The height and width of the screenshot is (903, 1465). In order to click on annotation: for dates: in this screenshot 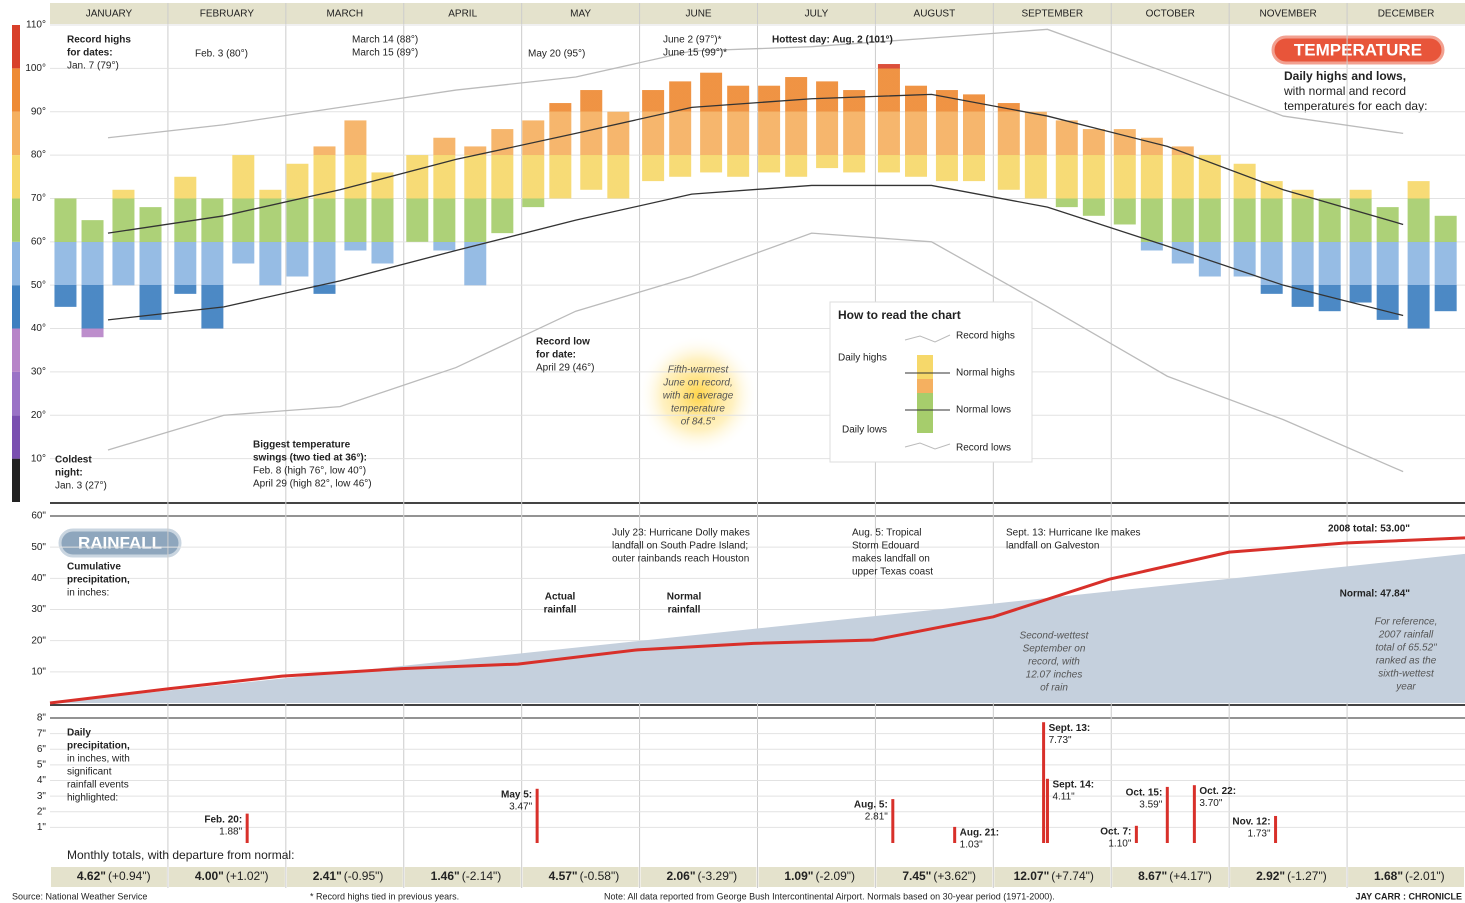, I will do `click(90, 53)`.